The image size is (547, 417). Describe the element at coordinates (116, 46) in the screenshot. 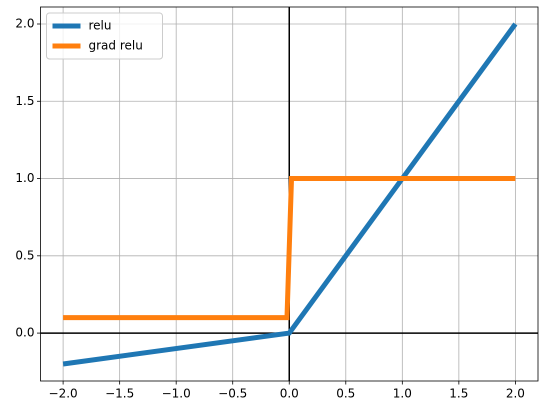

I see `legend-label: grad relu` at that location.